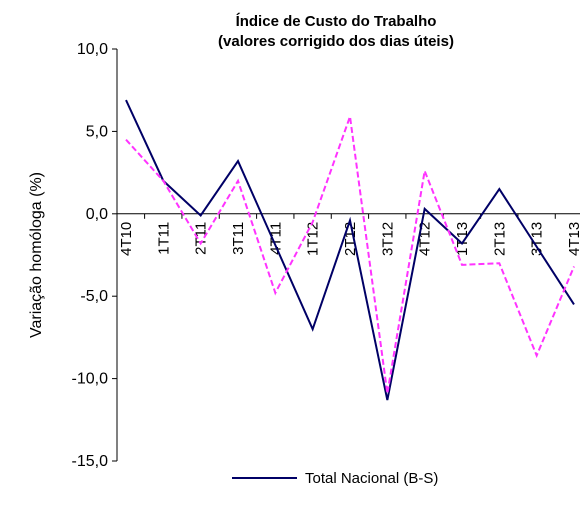 The width and height of the screenshot is (585, 514). I want to click on y-tick-label: -15,0, so click(90, 461).